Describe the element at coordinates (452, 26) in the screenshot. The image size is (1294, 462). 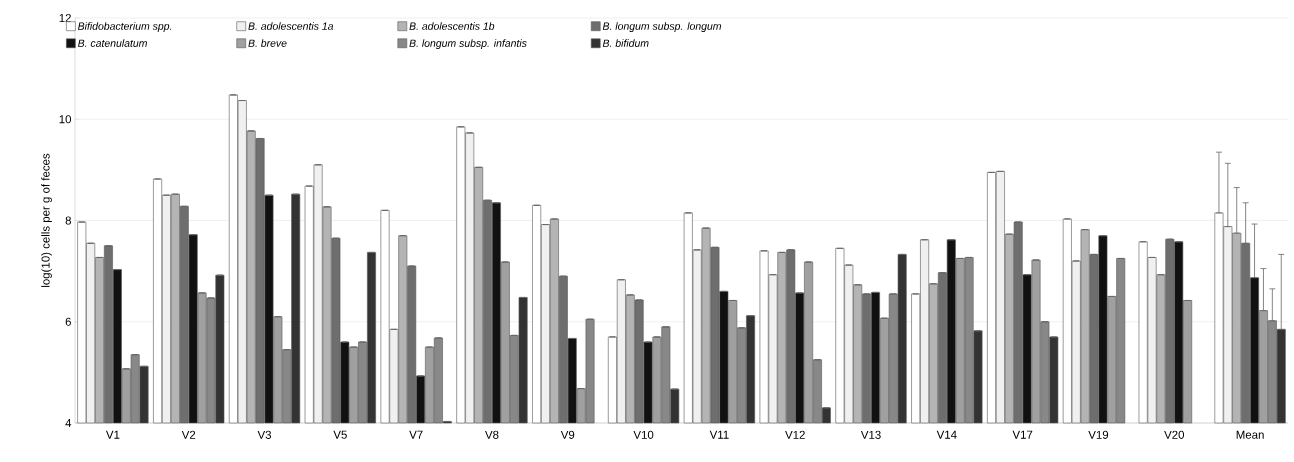
I see `legend-label: B. adolescentis 1b` at that location.